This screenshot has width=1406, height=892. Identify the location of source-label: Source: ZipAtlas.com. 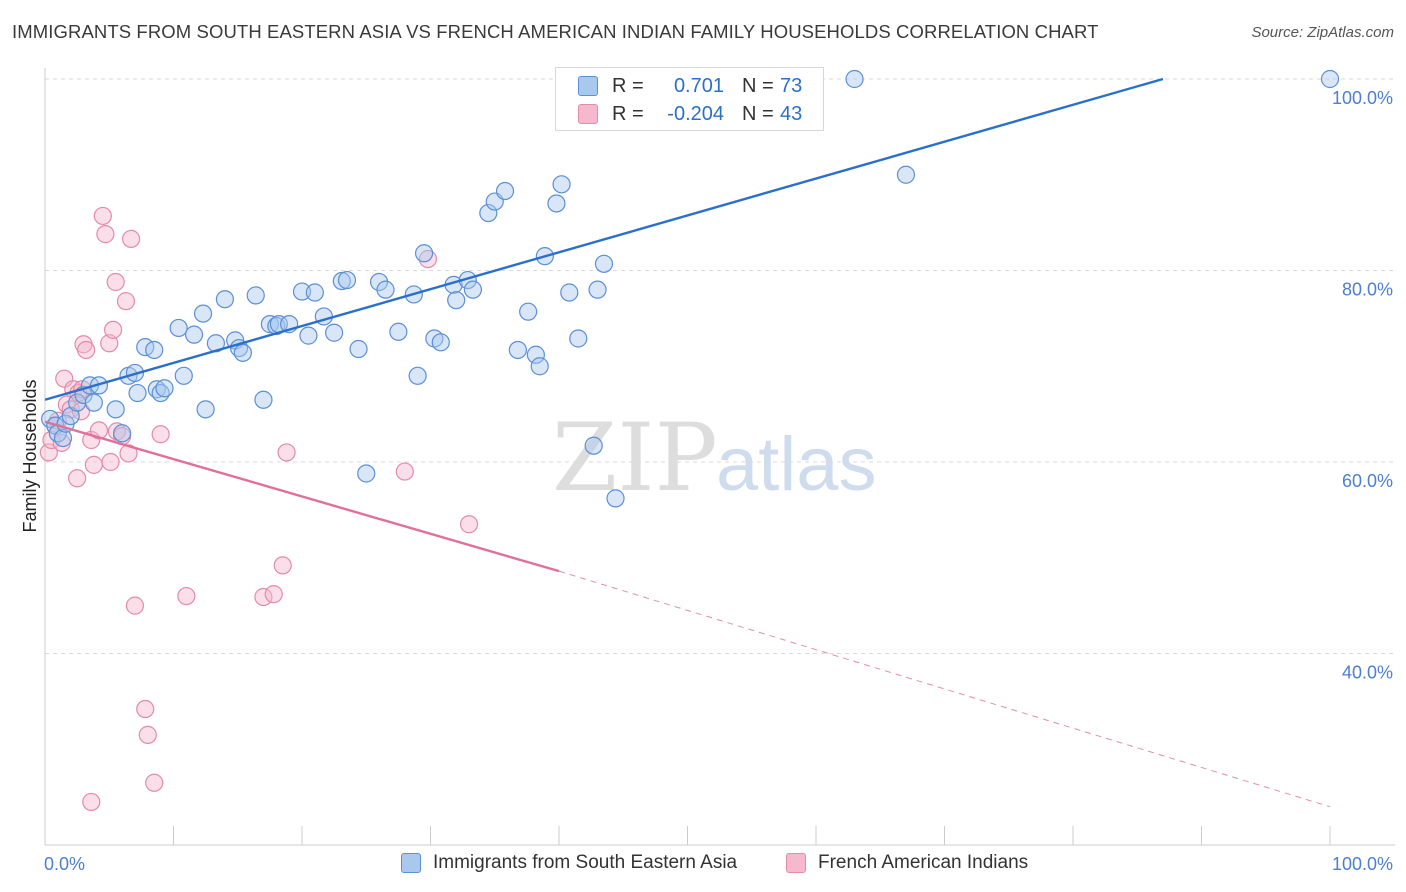
(1322, 32).